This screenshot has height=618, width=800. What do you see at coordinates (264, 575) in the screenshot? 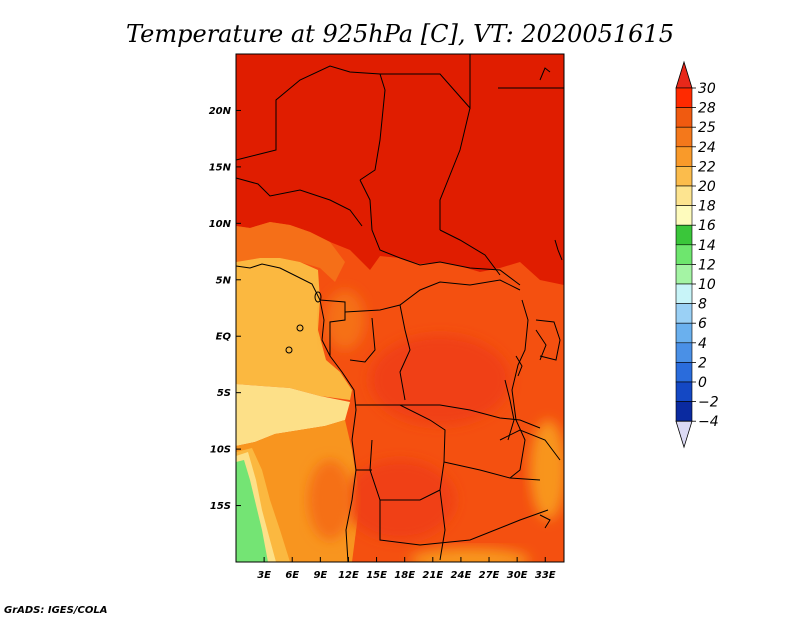
I see `x-tick-label: 3E` at bounding box center [264, 575].